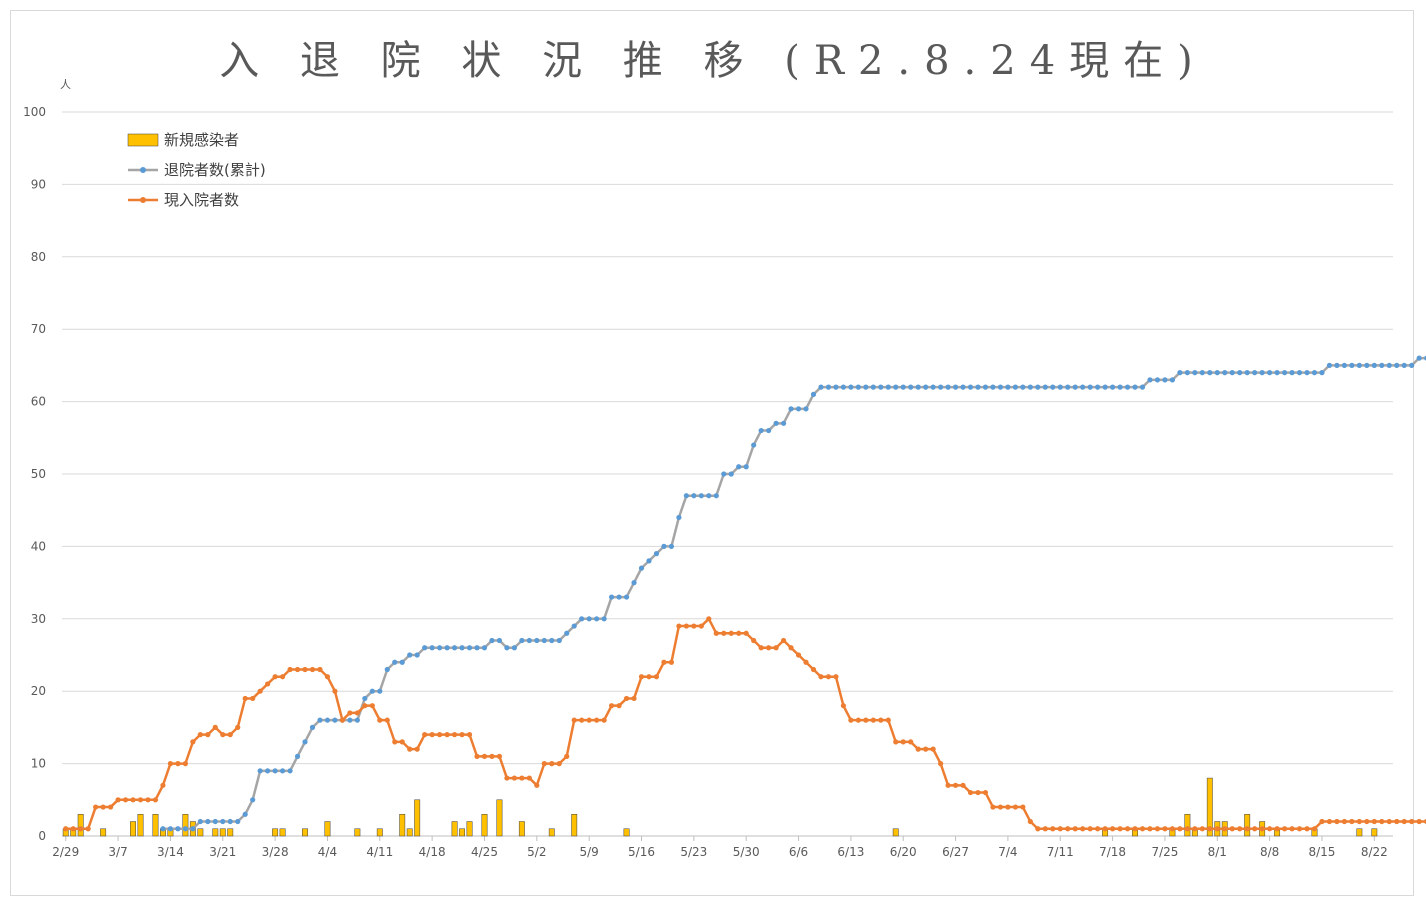 This screenshot has width=1426, height=910. Describe the element at coordinates (143, 200) in the screenshot. I see `legend-swatch-inpatients-marker` at that location.